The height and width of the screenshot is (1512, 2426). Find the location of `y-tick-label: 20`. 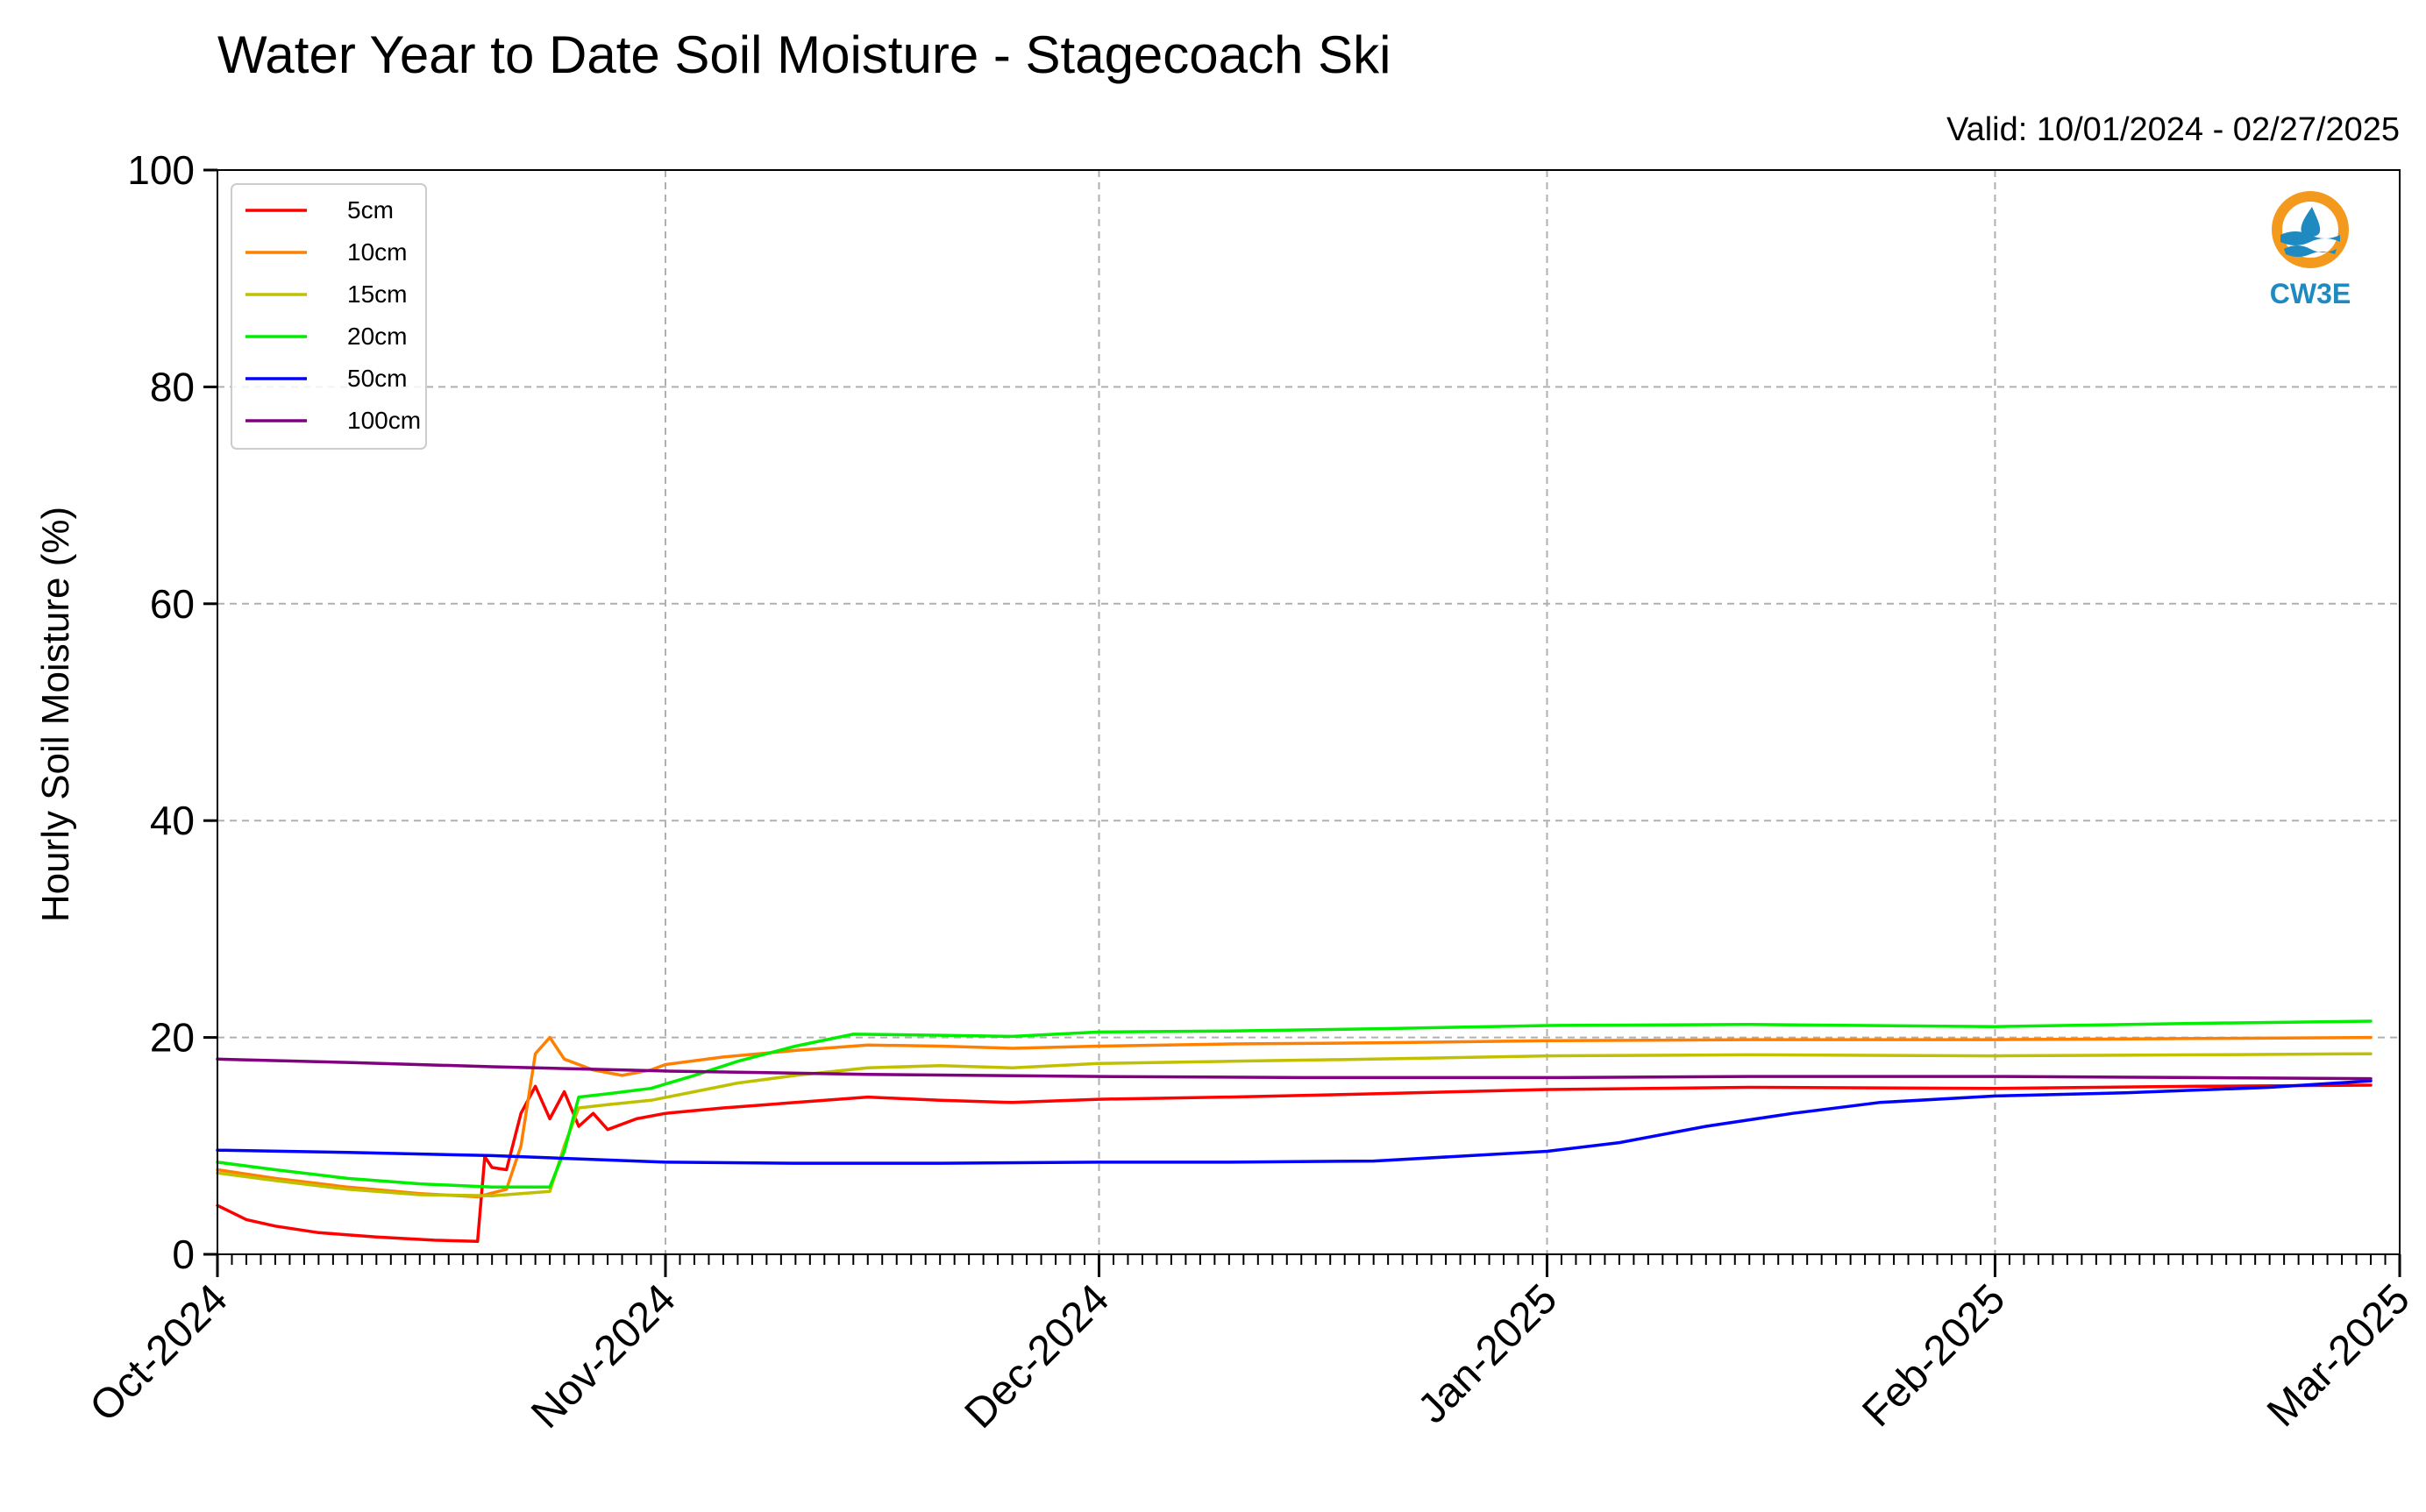

y-tick-label: 20 is located at coordinates (172, 1038).